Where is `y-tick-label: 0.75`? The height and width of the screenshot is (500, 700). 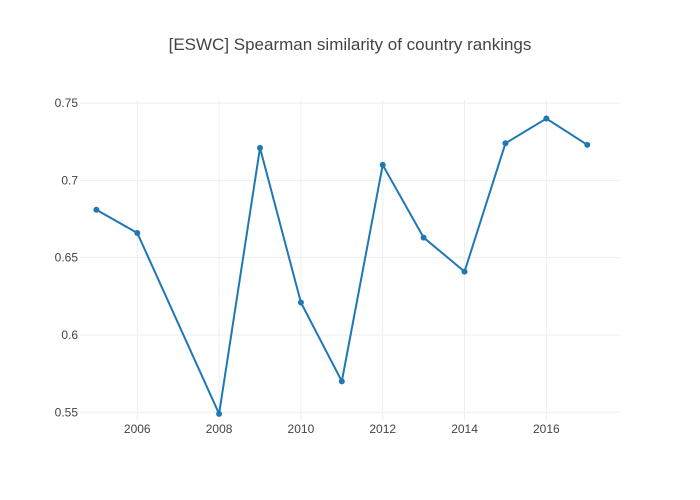
y-tick-label: 0.75 is located at coordinates (67, 103).